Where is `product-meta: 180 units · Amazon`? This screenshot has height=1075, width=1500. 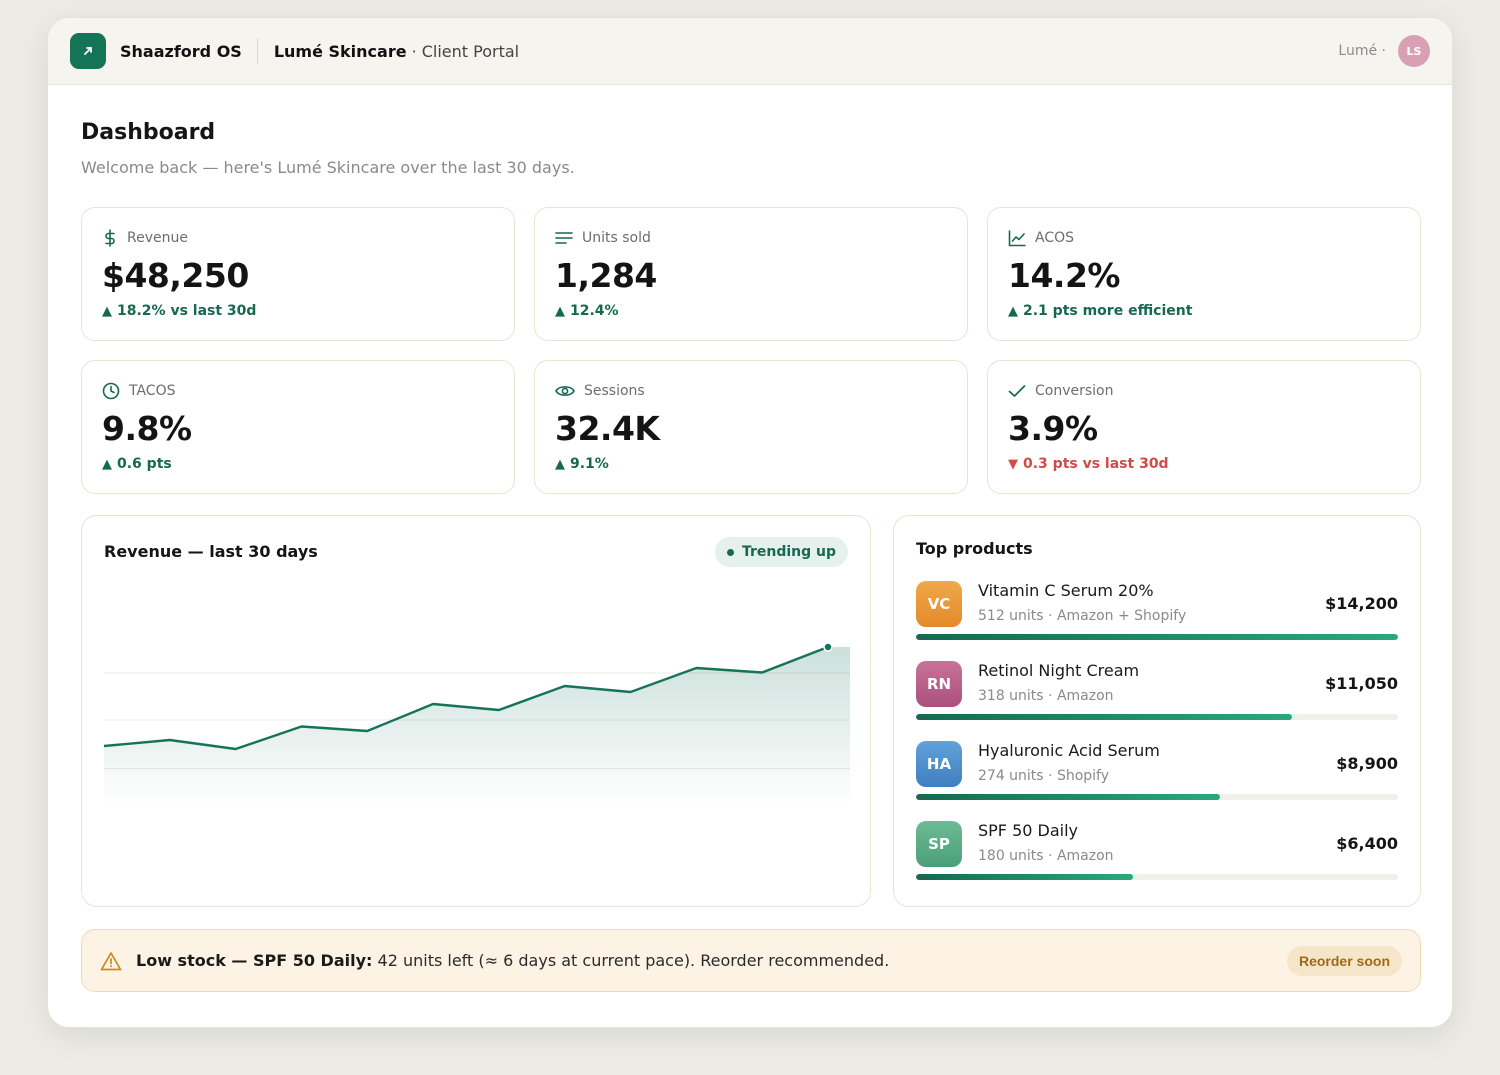 product-meta: 180 units · Amazon is located at coordinates (1046, 856).